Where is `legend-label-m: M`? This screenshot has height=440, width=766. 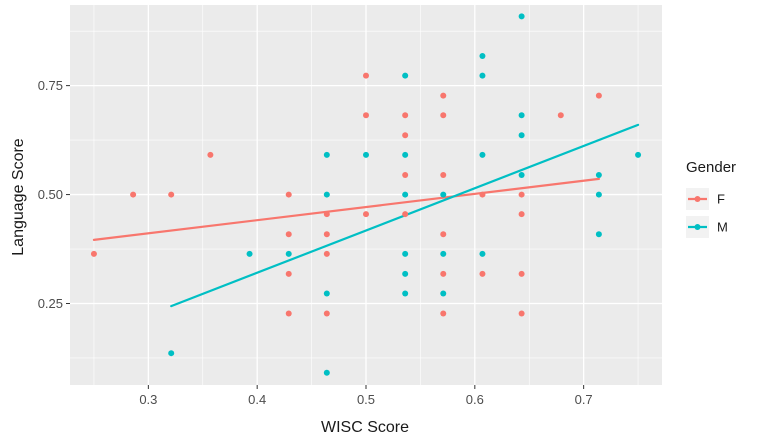
legend-label-m: M is located at coordinates (722, 227).